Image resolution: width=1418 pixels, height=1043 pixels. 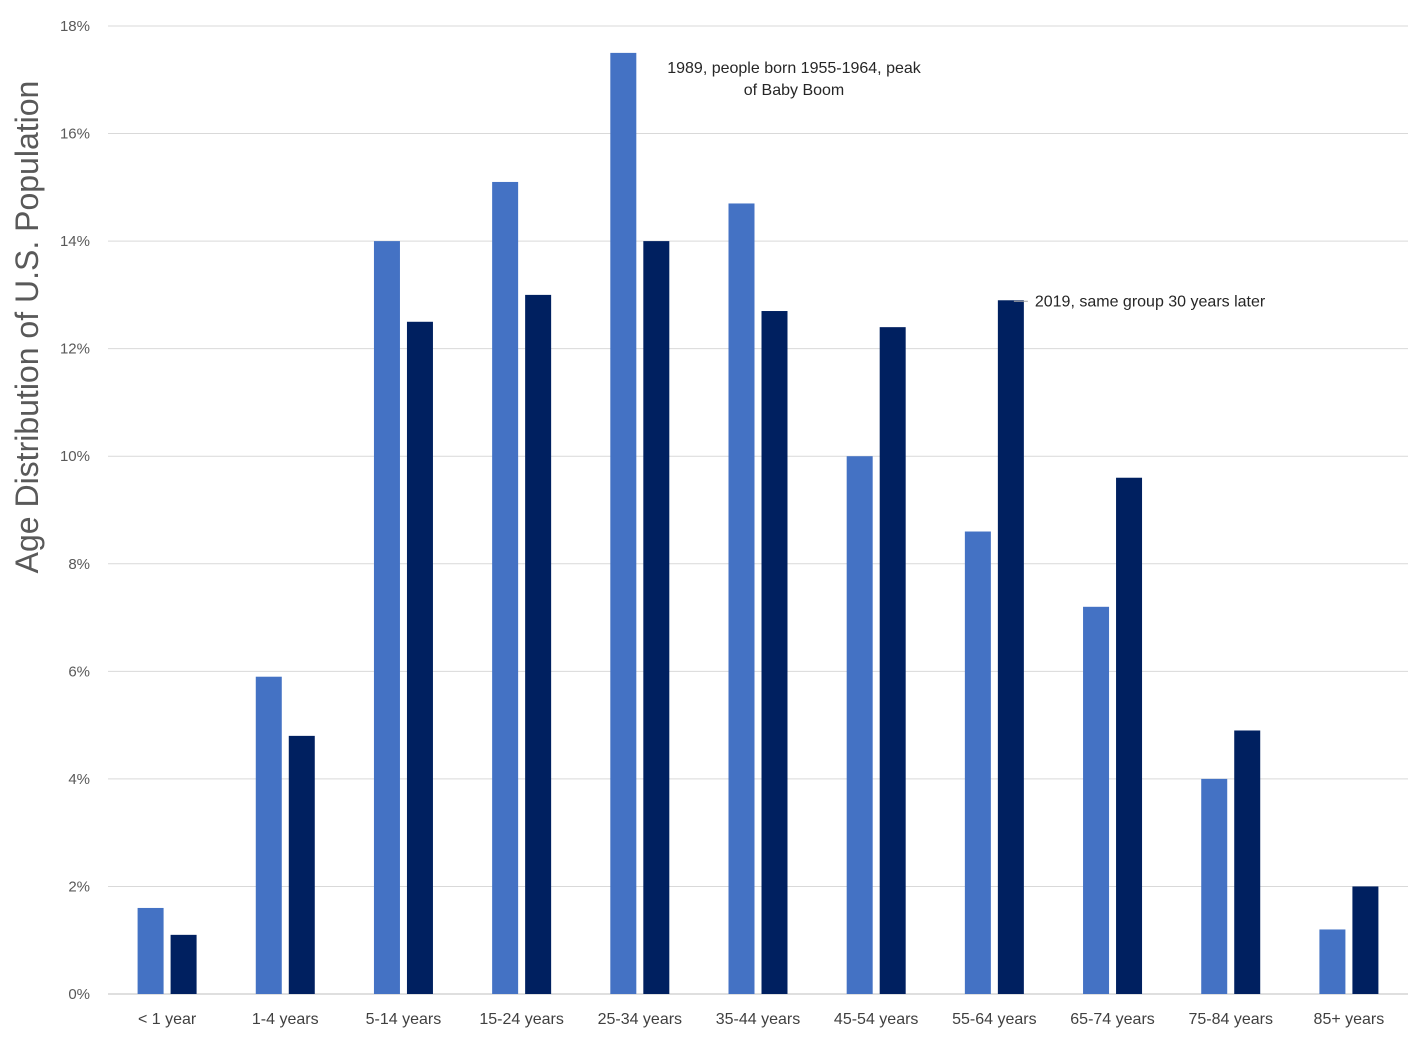 I want to click on y-tick-label: 8%, so click(x=79, y=564).